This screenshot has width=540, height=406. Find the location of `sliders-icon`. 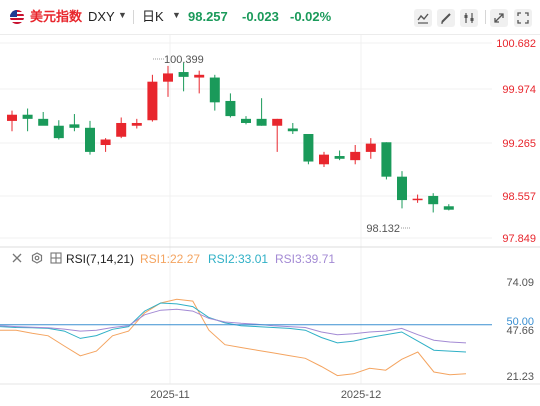

sliders-icon is located at coordinates (469, 18).